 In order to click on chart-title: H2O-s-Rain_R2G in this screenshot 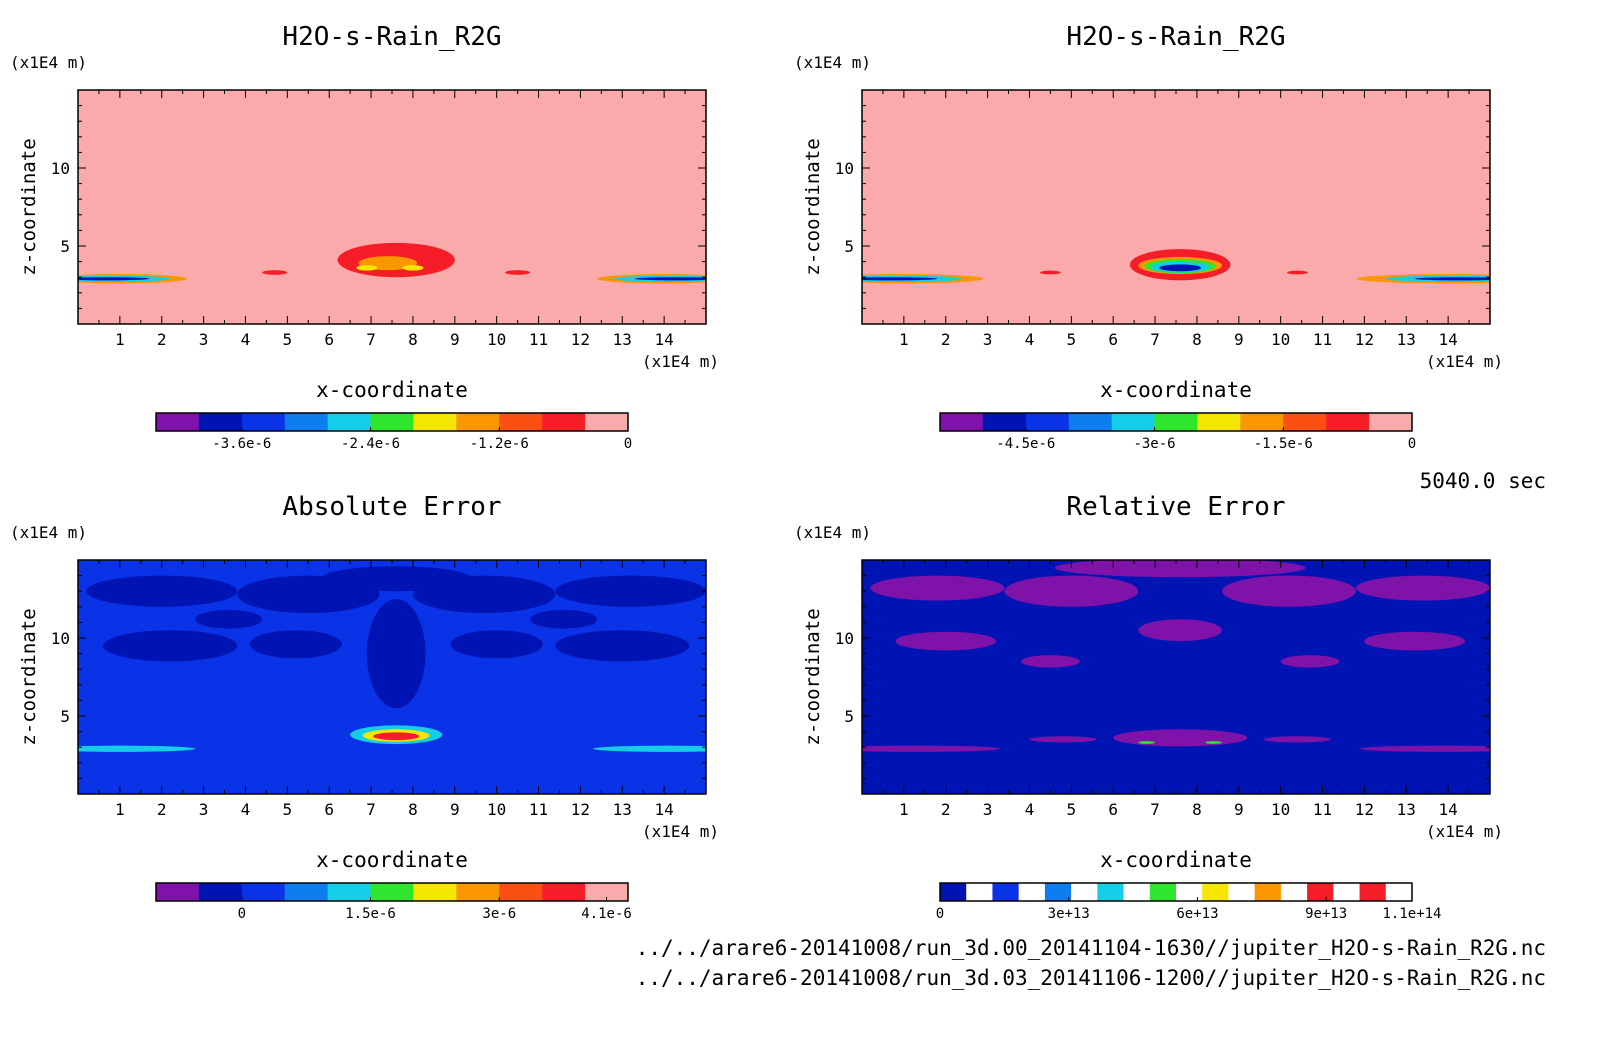, I will do `click(391, 37)`.